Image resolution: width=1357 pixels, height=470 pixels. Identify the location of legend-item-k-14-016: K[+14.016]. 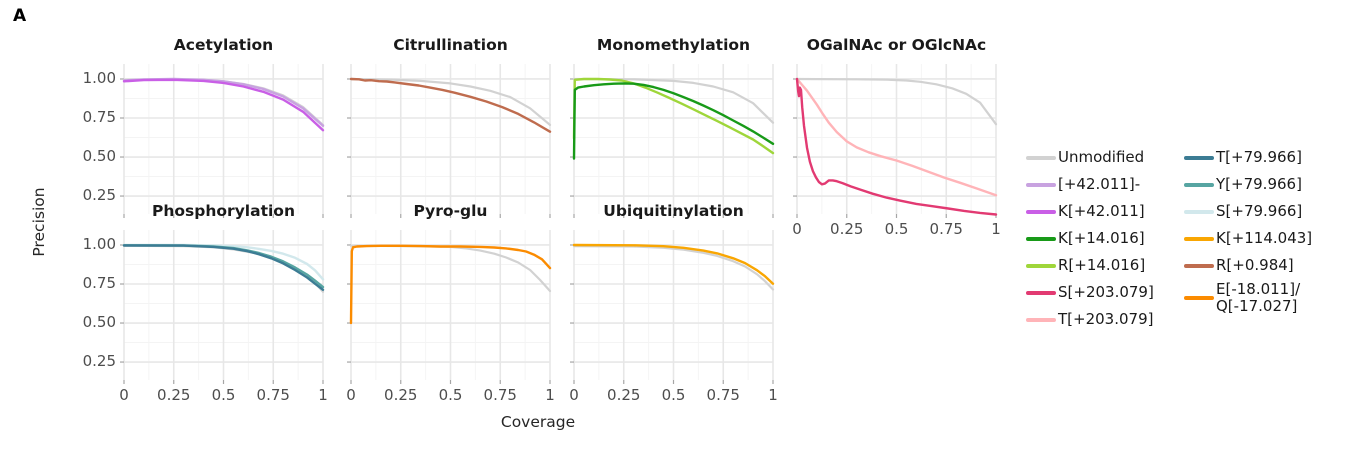
(1090, 238).